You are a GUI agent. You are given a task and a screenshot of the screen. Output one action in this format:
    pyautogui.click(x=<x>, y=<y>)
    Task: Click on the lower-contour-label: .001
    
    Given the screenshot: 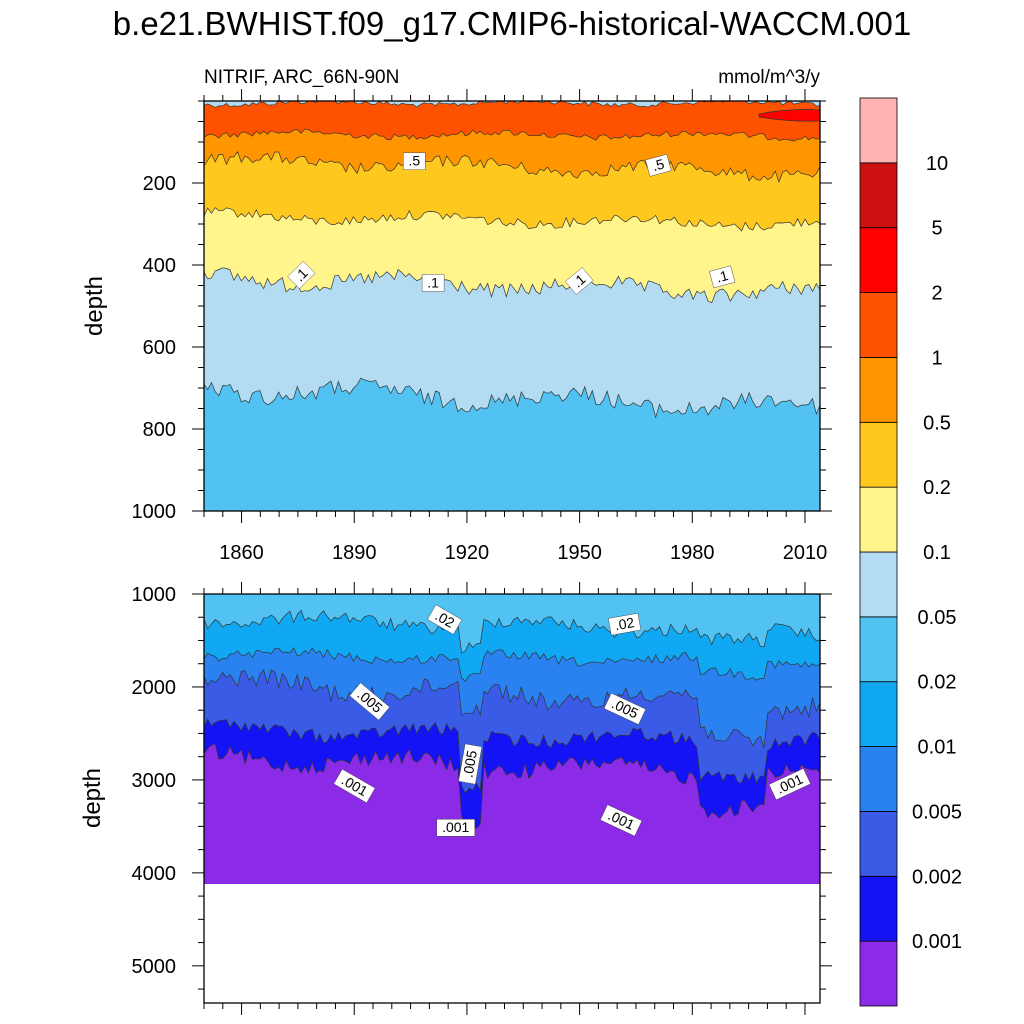 What is the action you would take?
    pyautogui.click(x=455, y=828)
    